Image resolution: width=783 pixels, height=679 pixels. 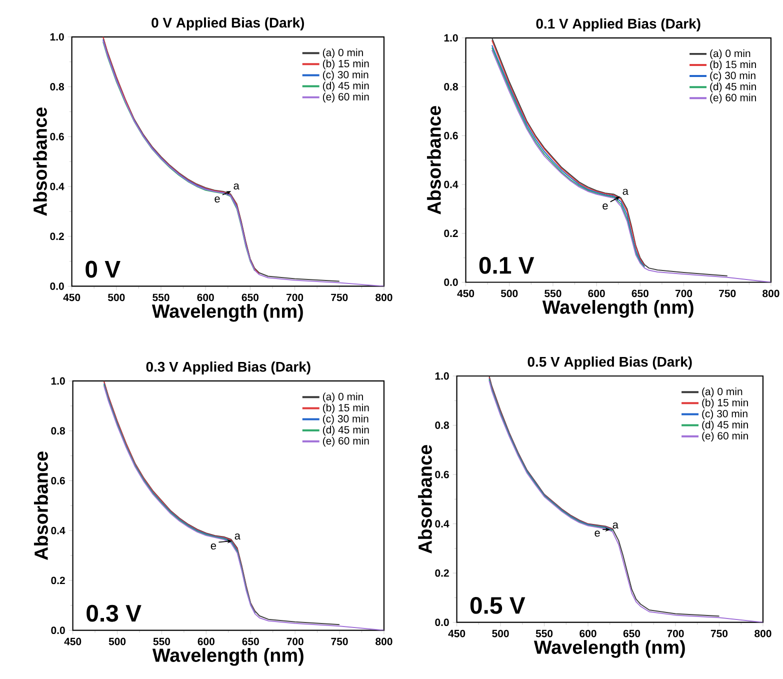 I want to click on annotation: 0 V, so click(x=103, y=269).